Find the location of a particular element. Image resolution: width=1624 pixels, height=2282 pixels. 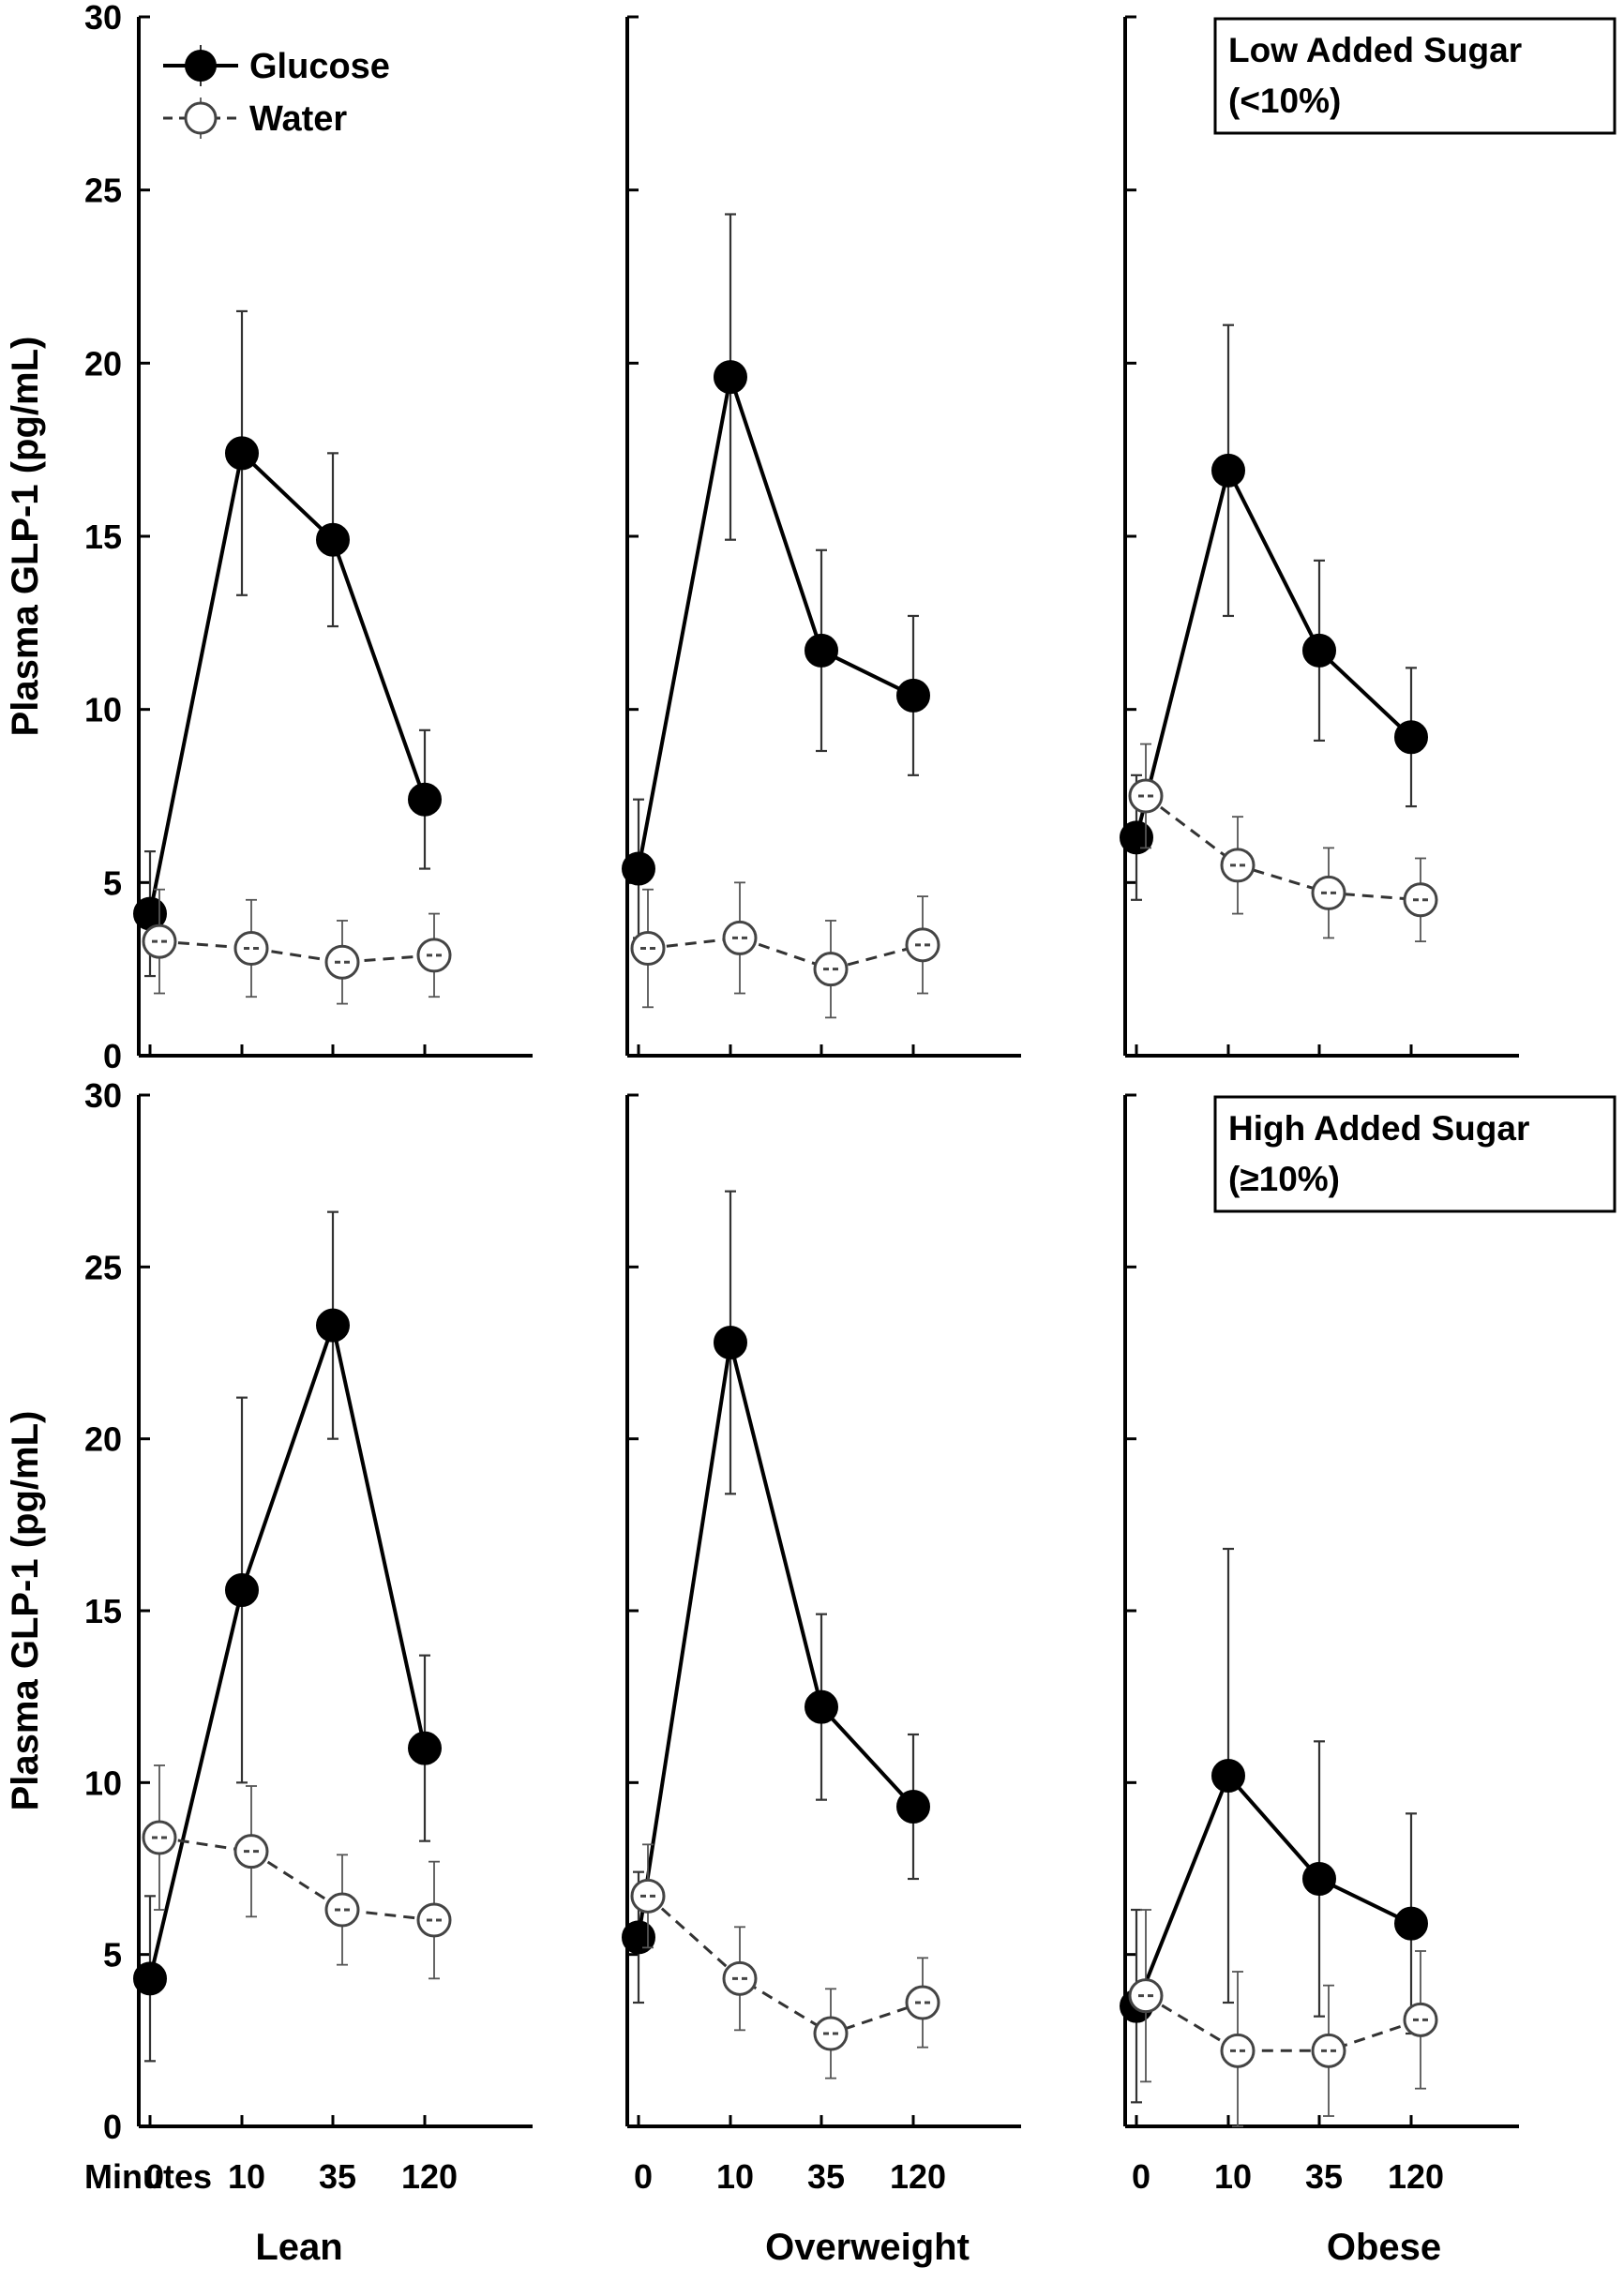

legend-water-marker is located at coordinates (201, 118).